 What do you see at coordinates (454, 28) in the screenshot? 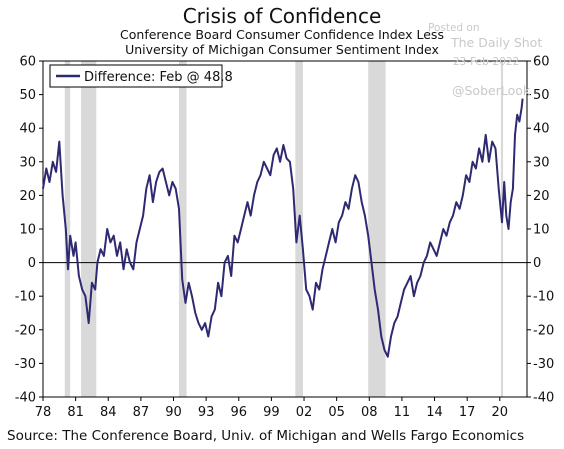
I see `watermark-posted: Posted on` at bounding box center [454, 28].